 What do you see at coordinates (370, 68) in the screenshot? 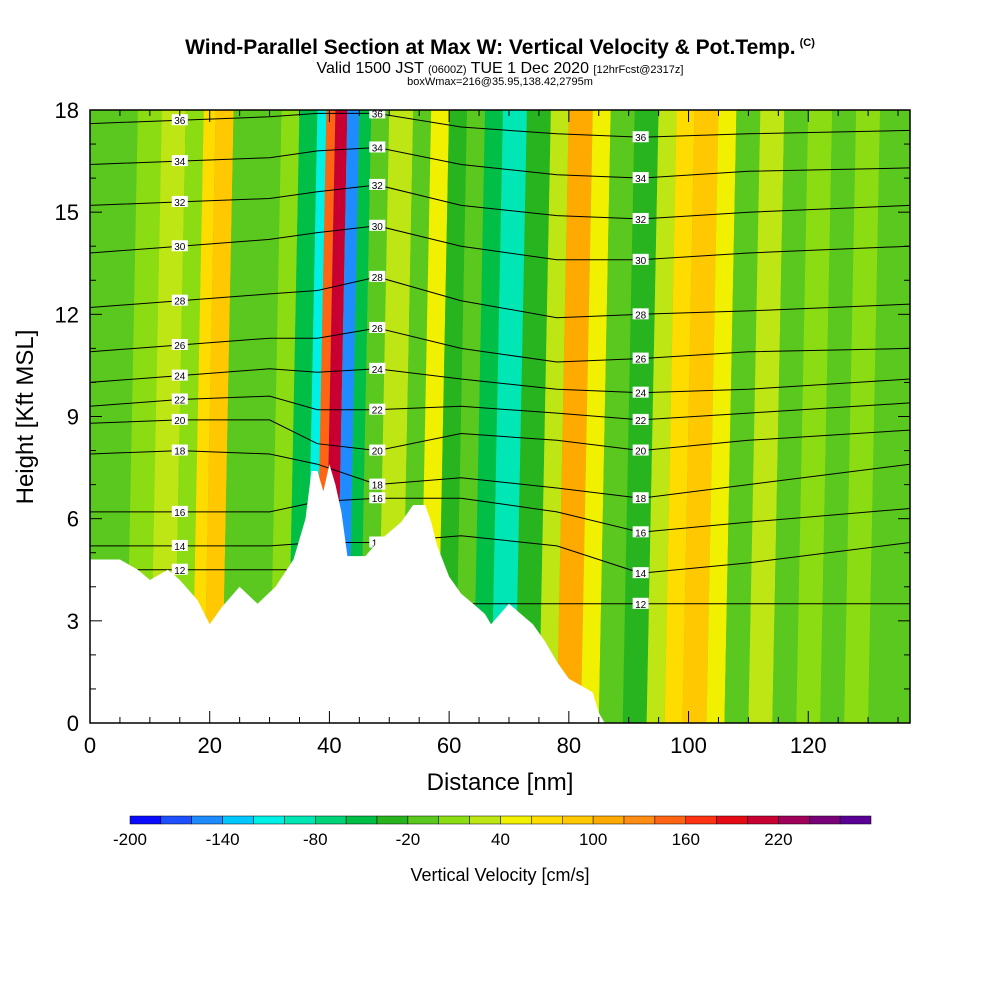
I see `valid-time: Valid 1500 JST` at bounding box center [370, 68].